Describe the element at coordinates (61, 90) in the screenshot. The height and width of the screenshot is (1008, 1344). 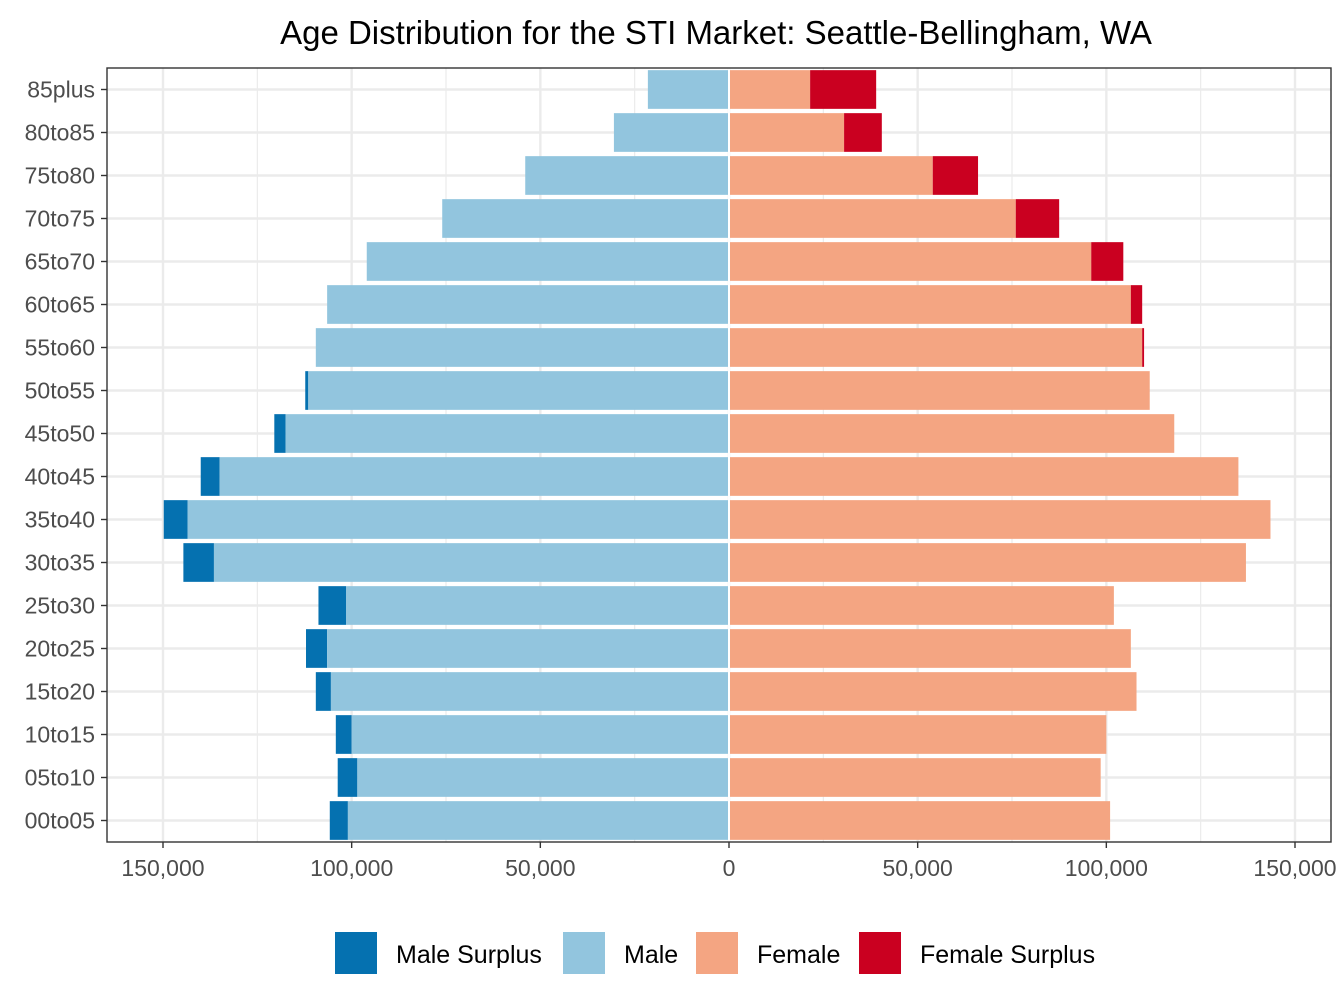
I see `y-tick-label: 85plus` at that location.